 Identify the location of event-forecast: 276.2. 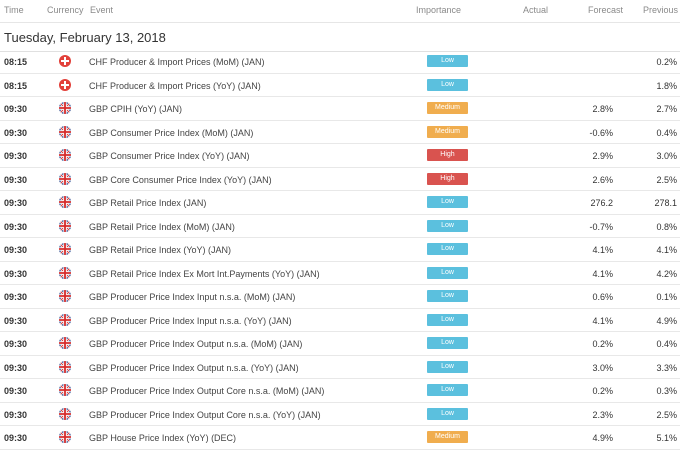
(601, 203).